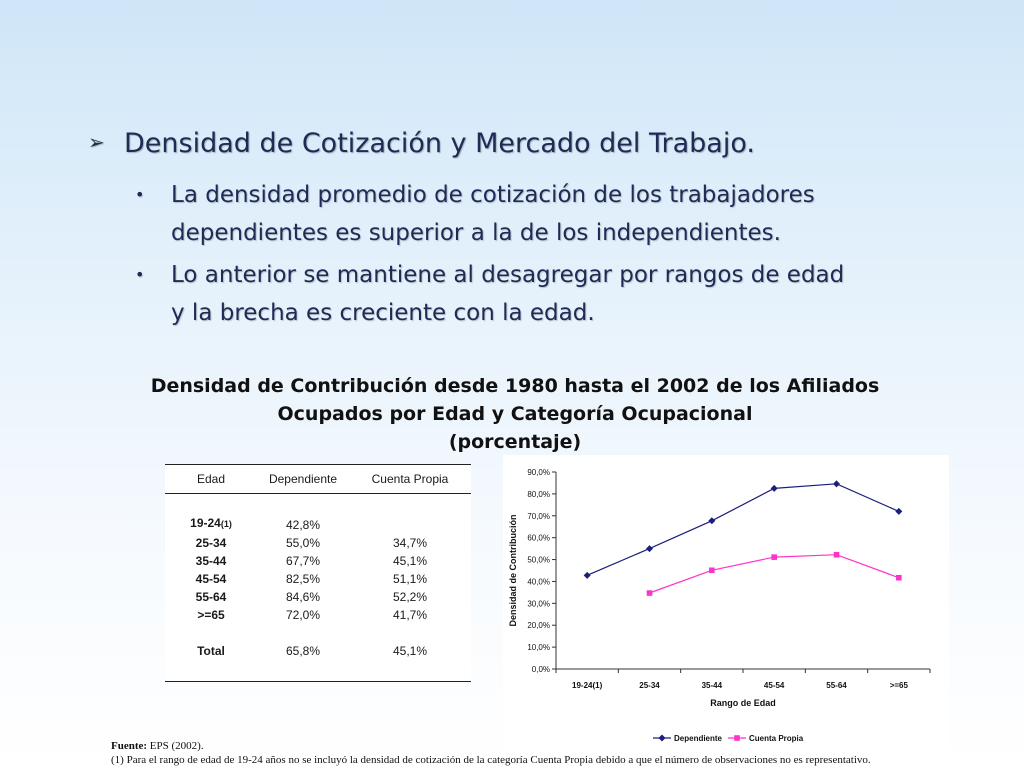 Image resolution: width=1024 pixels, height=768 pixels. Describe the element at coordinates (318, 681) in the screenshot. I see `table-bottom-rule` at that location.